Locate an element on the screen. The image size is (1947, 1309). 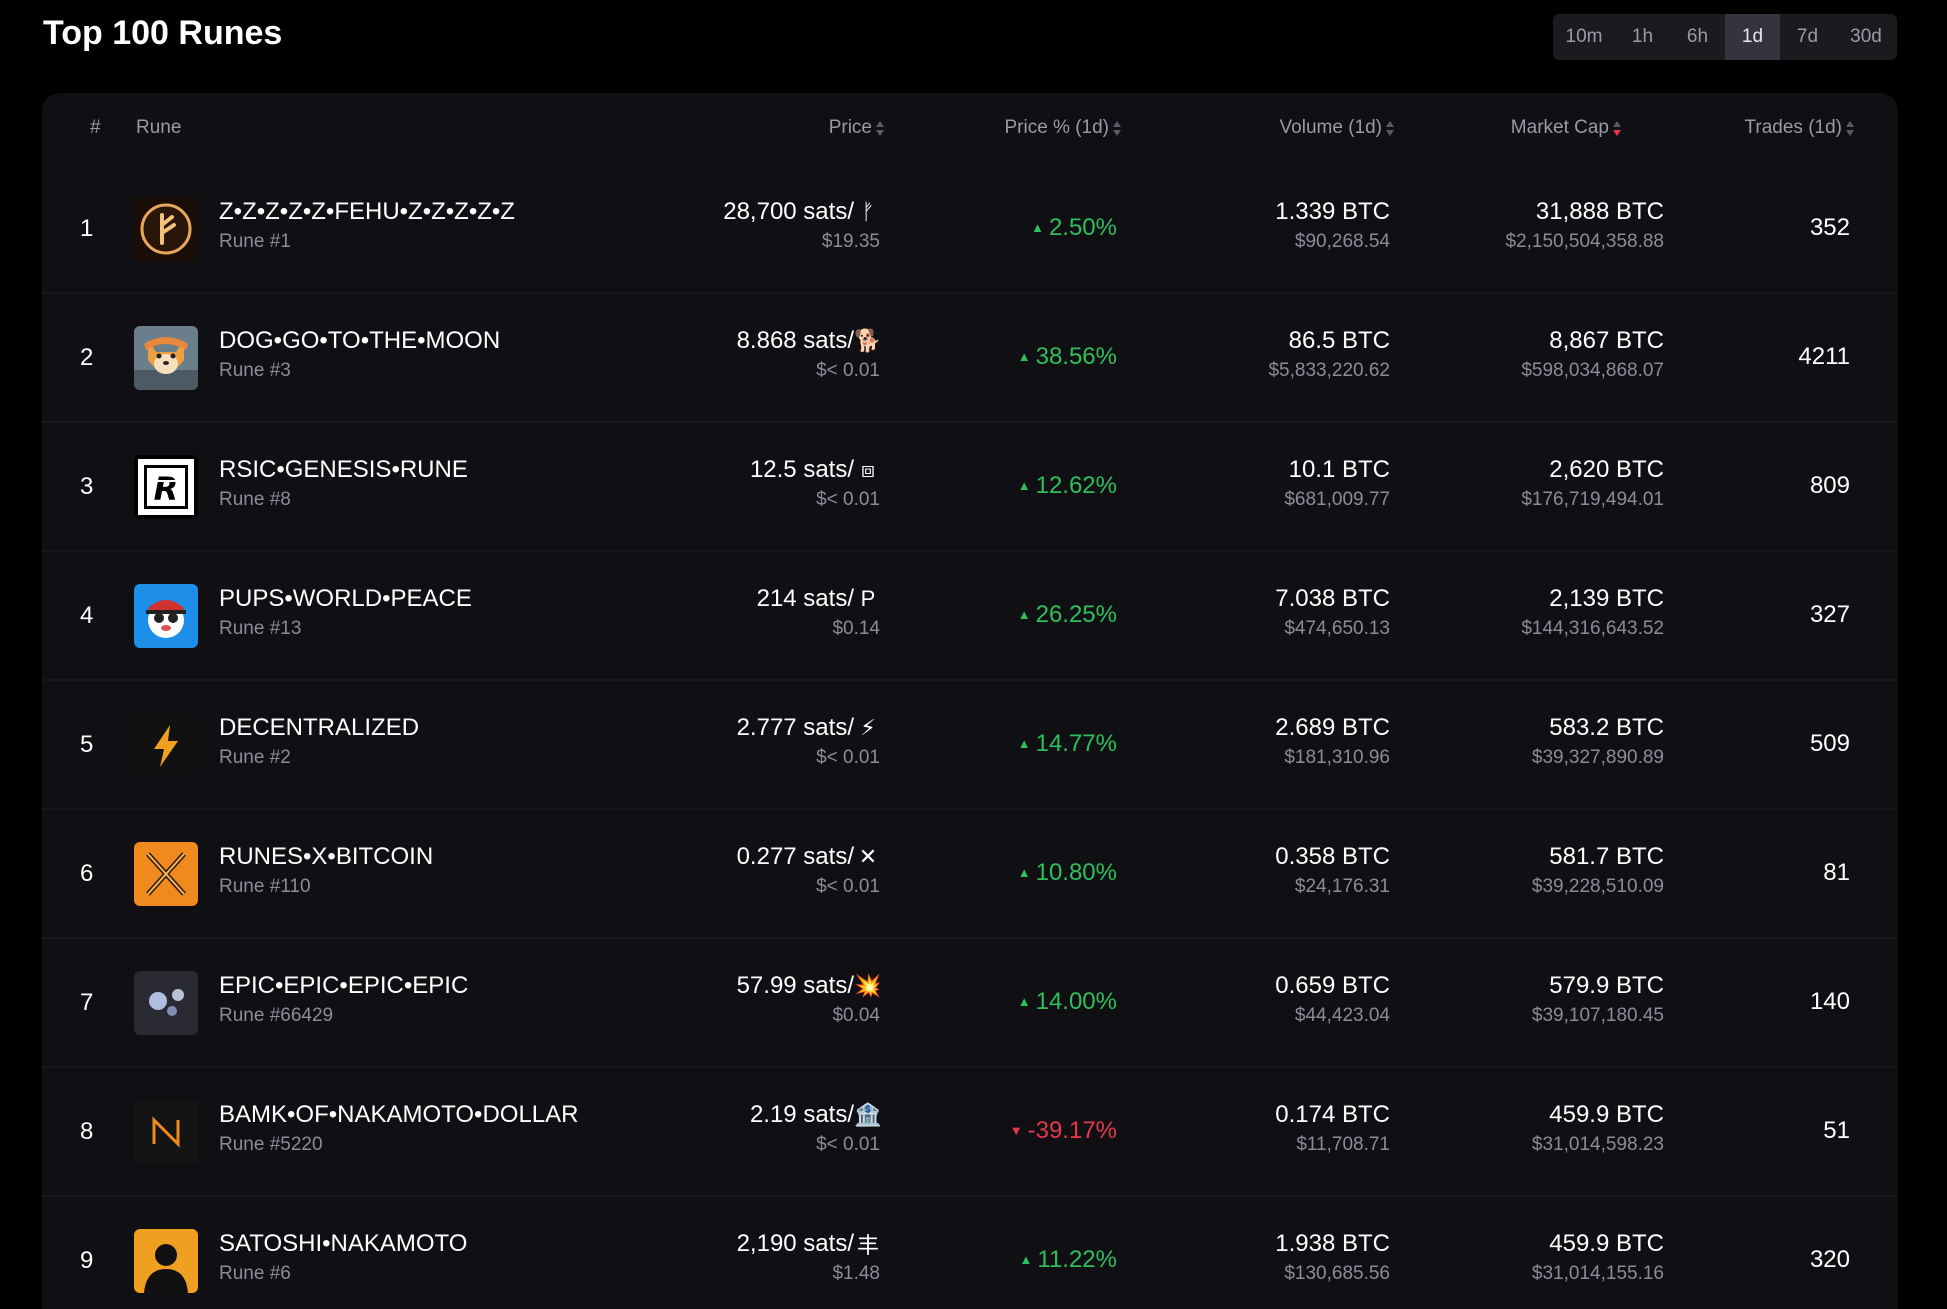
lightning-icon is located at coordinates (166, 745).